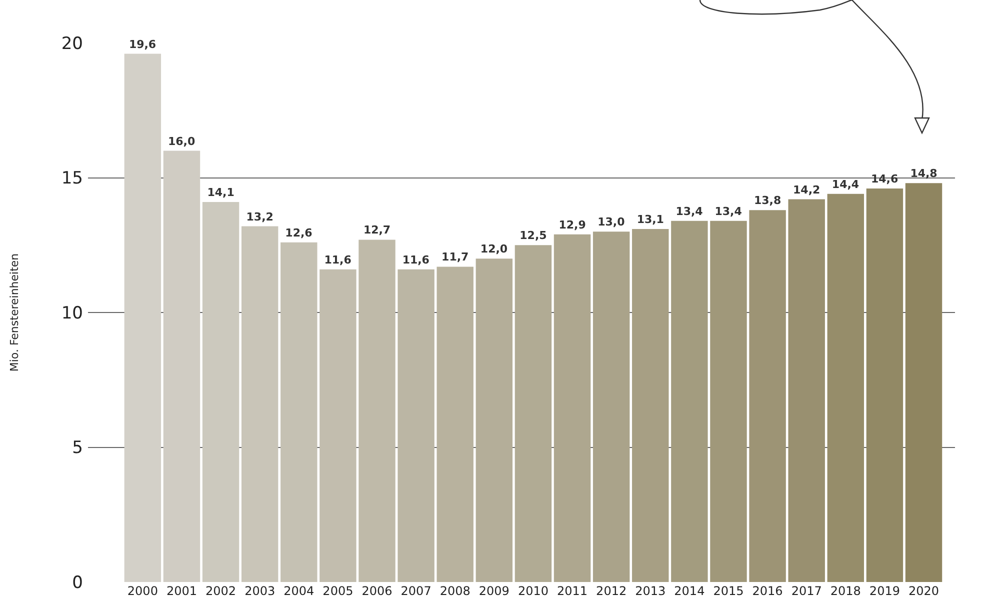 This screenshot has width=983, height=615. What do you see at coordinates (924, 591) in the screenshot?
I see `x-tick-label: 2020` at bounding box center [924, 591].